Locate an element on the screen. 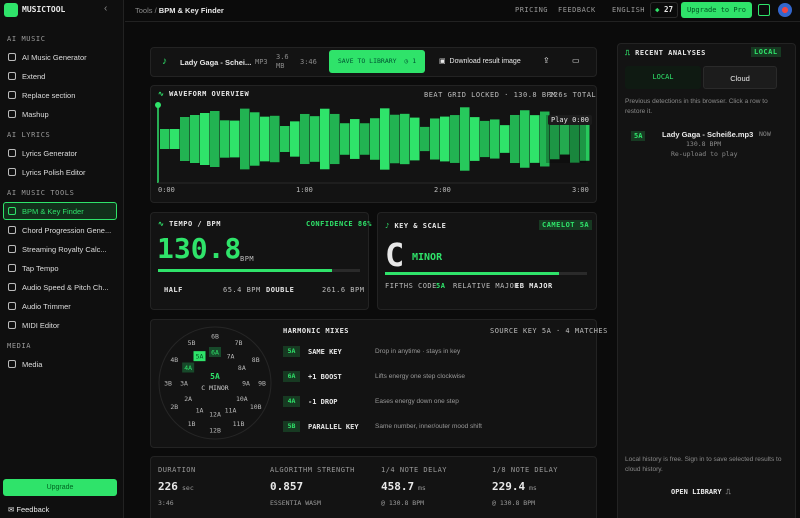 This screenshot has width=800, height=518. upgrade-pro: Upgrade to Pro is located at coordinates (716, 10).